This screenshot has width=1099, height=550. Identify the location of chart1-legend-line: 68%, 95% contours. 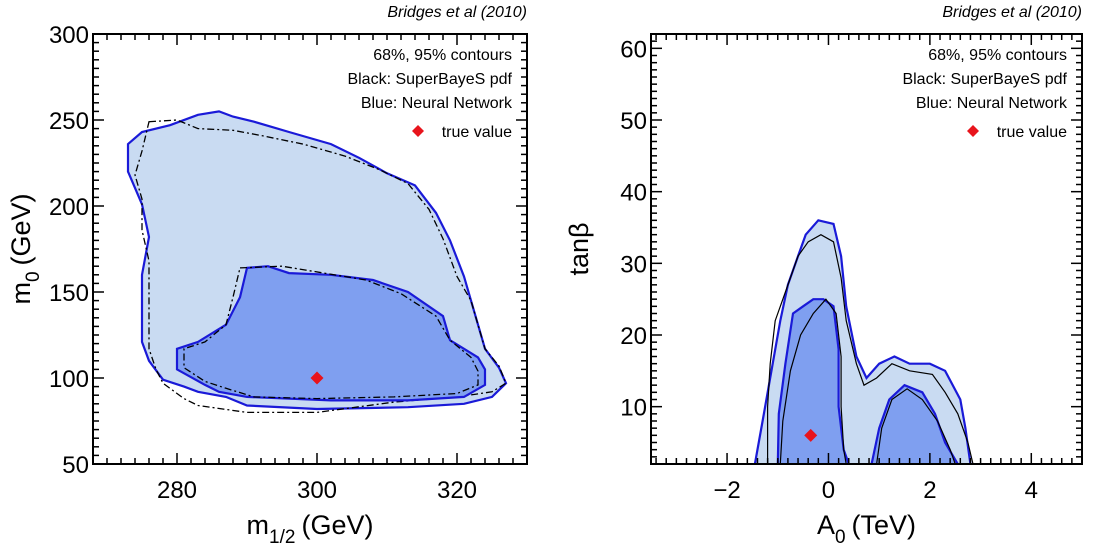
(442, 55).